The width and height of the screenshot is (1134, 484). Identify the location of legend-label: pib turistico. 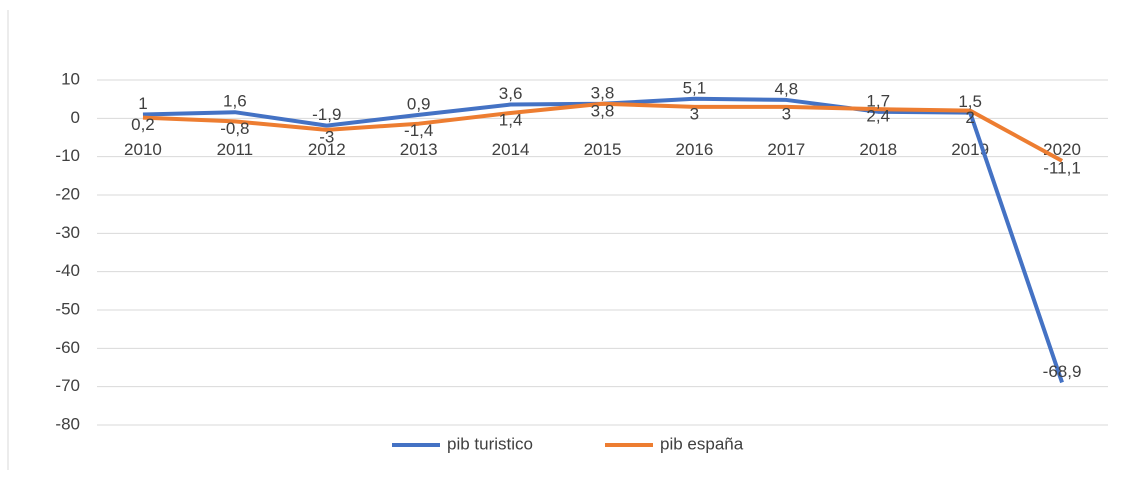
(490, 443).